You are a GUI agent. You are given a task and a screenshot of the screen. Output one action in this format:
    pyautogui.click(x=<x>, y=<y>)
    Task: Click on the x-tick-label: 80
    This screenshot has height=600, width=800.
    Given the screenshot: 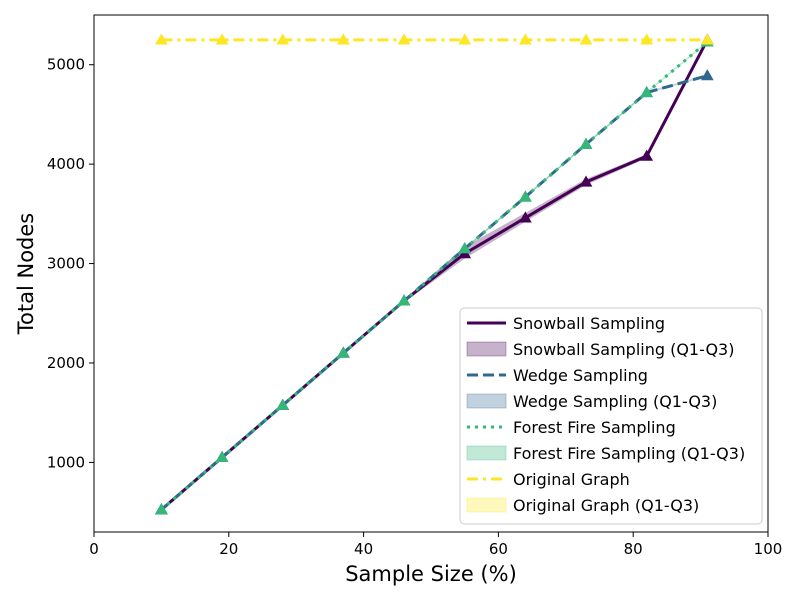 What is the action you would take?
    pyautogui.click(x=633, y=549)
    